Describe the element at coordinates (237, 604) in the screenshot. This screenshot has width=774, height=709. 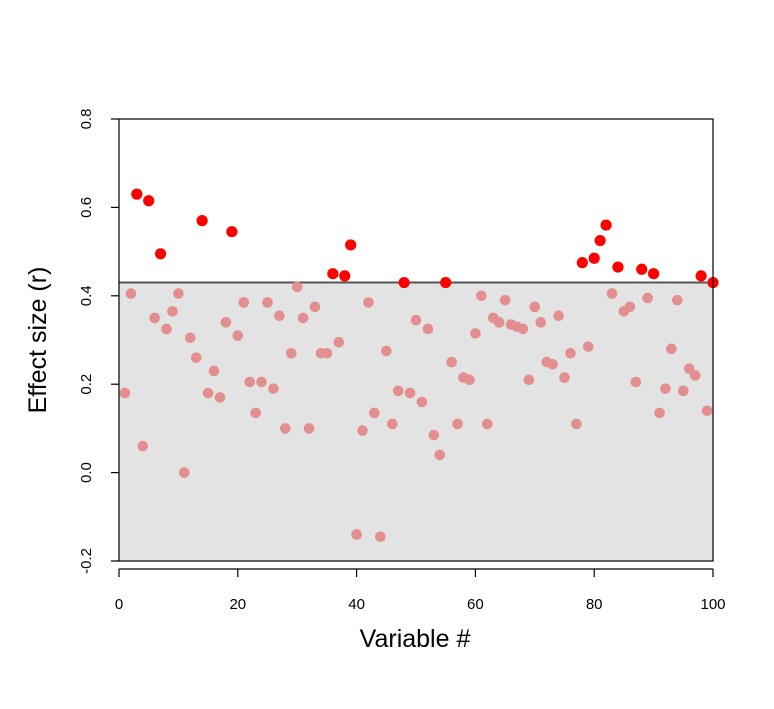
I see `x-tick-label: 20` at that location.